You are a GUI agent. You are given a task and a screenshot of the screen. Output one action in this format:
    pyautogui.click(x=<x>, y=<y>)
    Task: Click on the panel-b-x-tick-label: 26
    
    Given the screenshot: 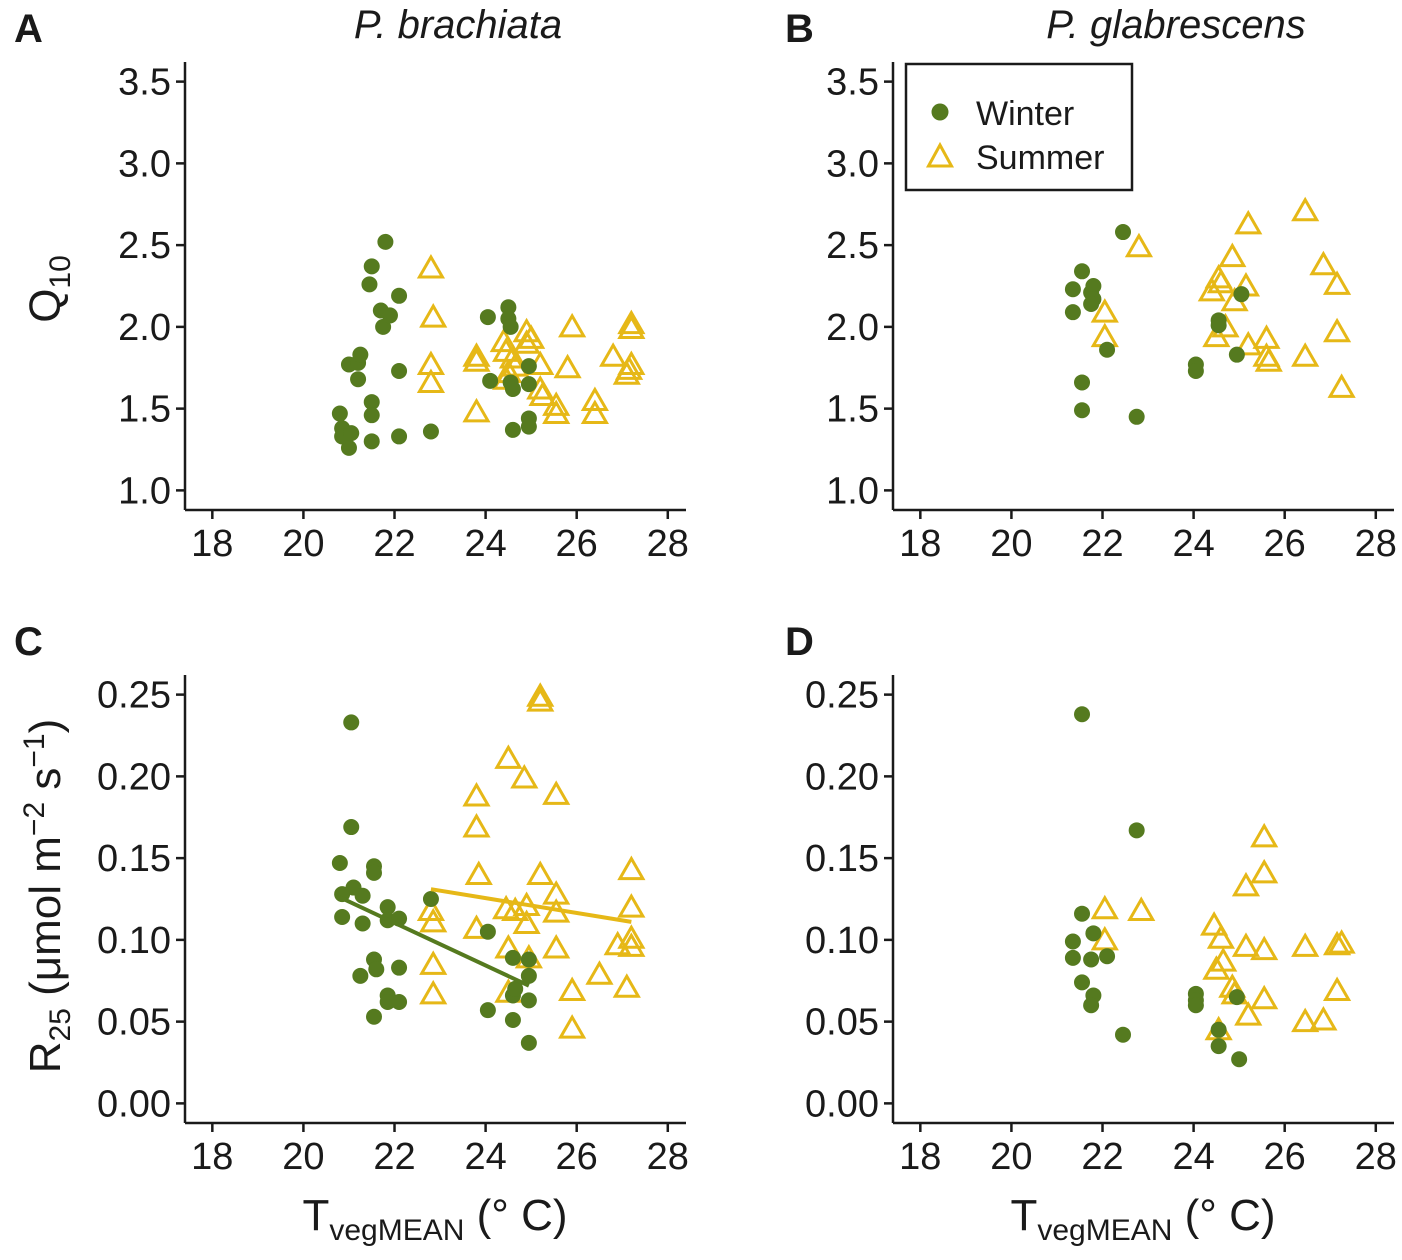 What is the action you would take?
    pyautogui.click(x=1285, y=544)
    